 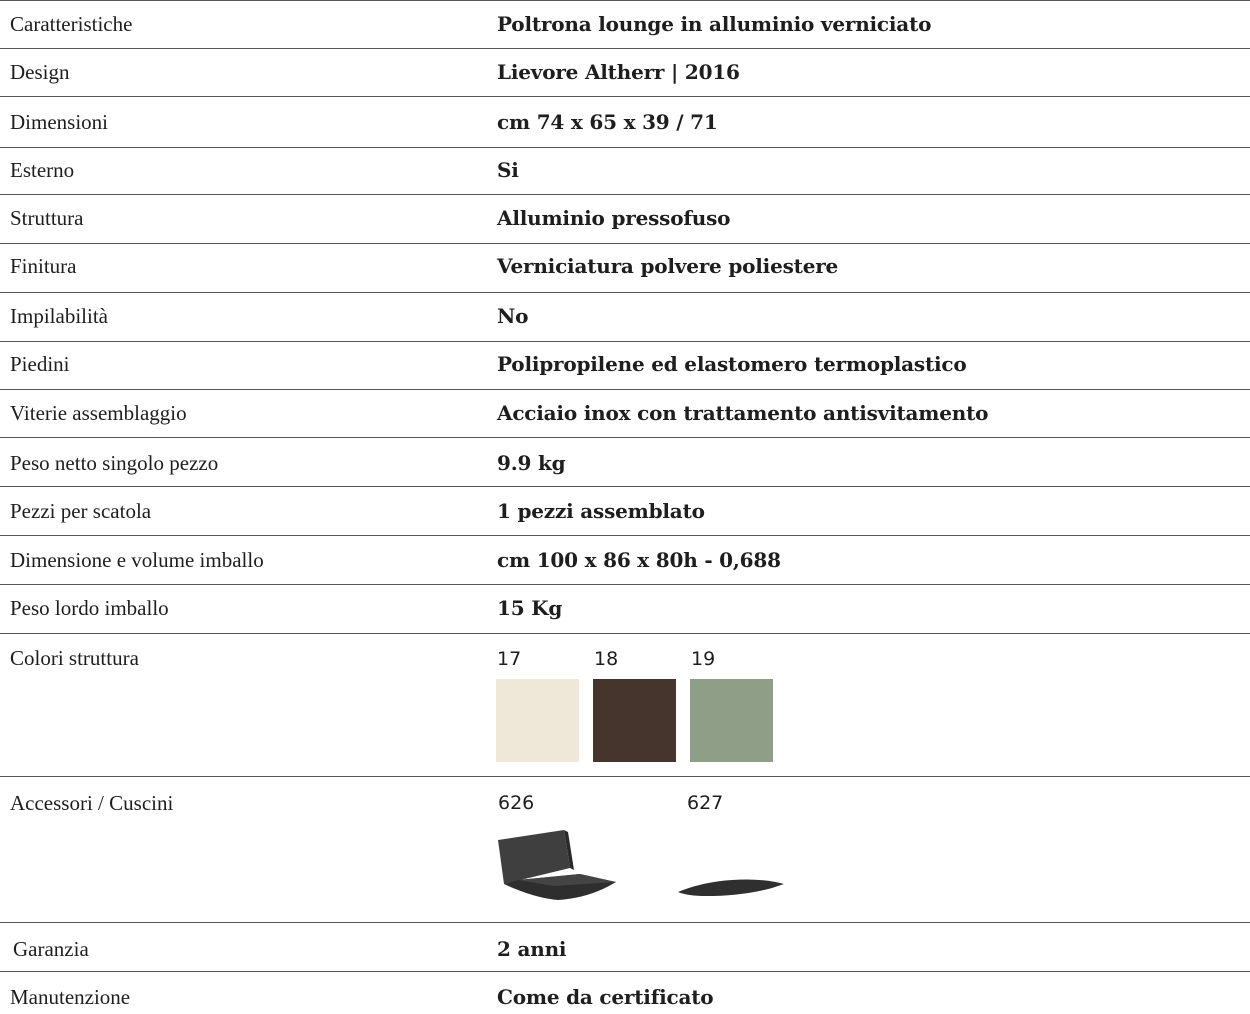 I want to click on spec-value: Si, so click(x=508, y=170).